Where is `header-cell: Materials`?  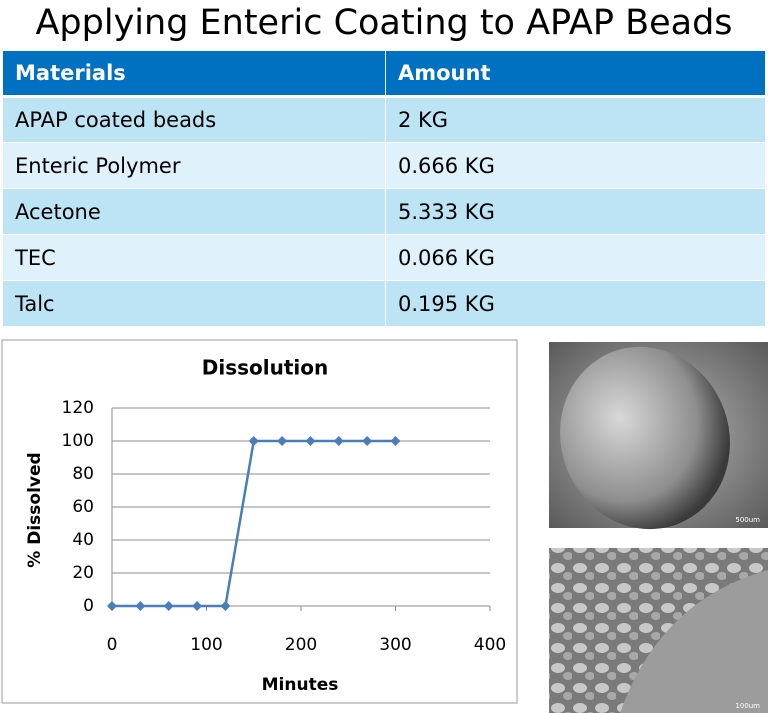
header-cell: Materials is located at coordinates (194, 74).